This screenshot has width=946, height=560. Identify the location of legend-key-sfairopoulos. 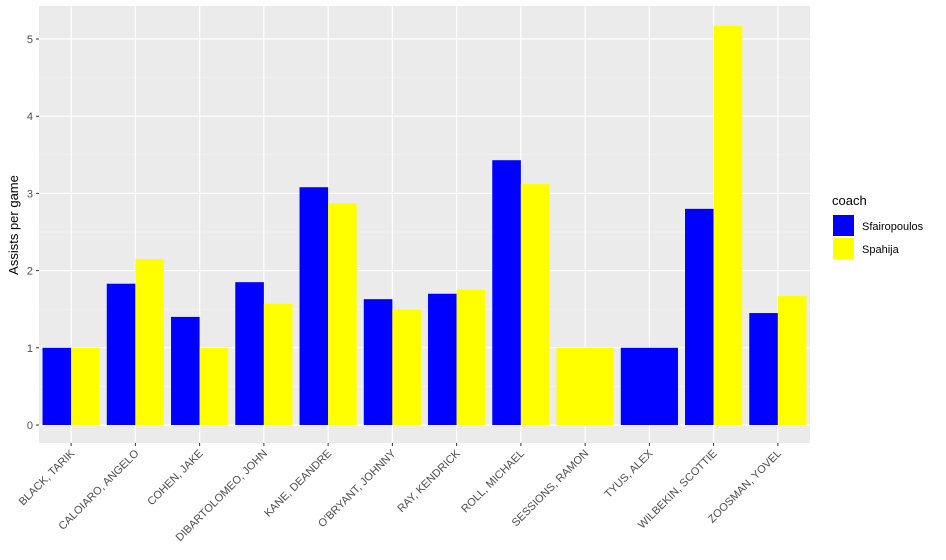
(843, 225).